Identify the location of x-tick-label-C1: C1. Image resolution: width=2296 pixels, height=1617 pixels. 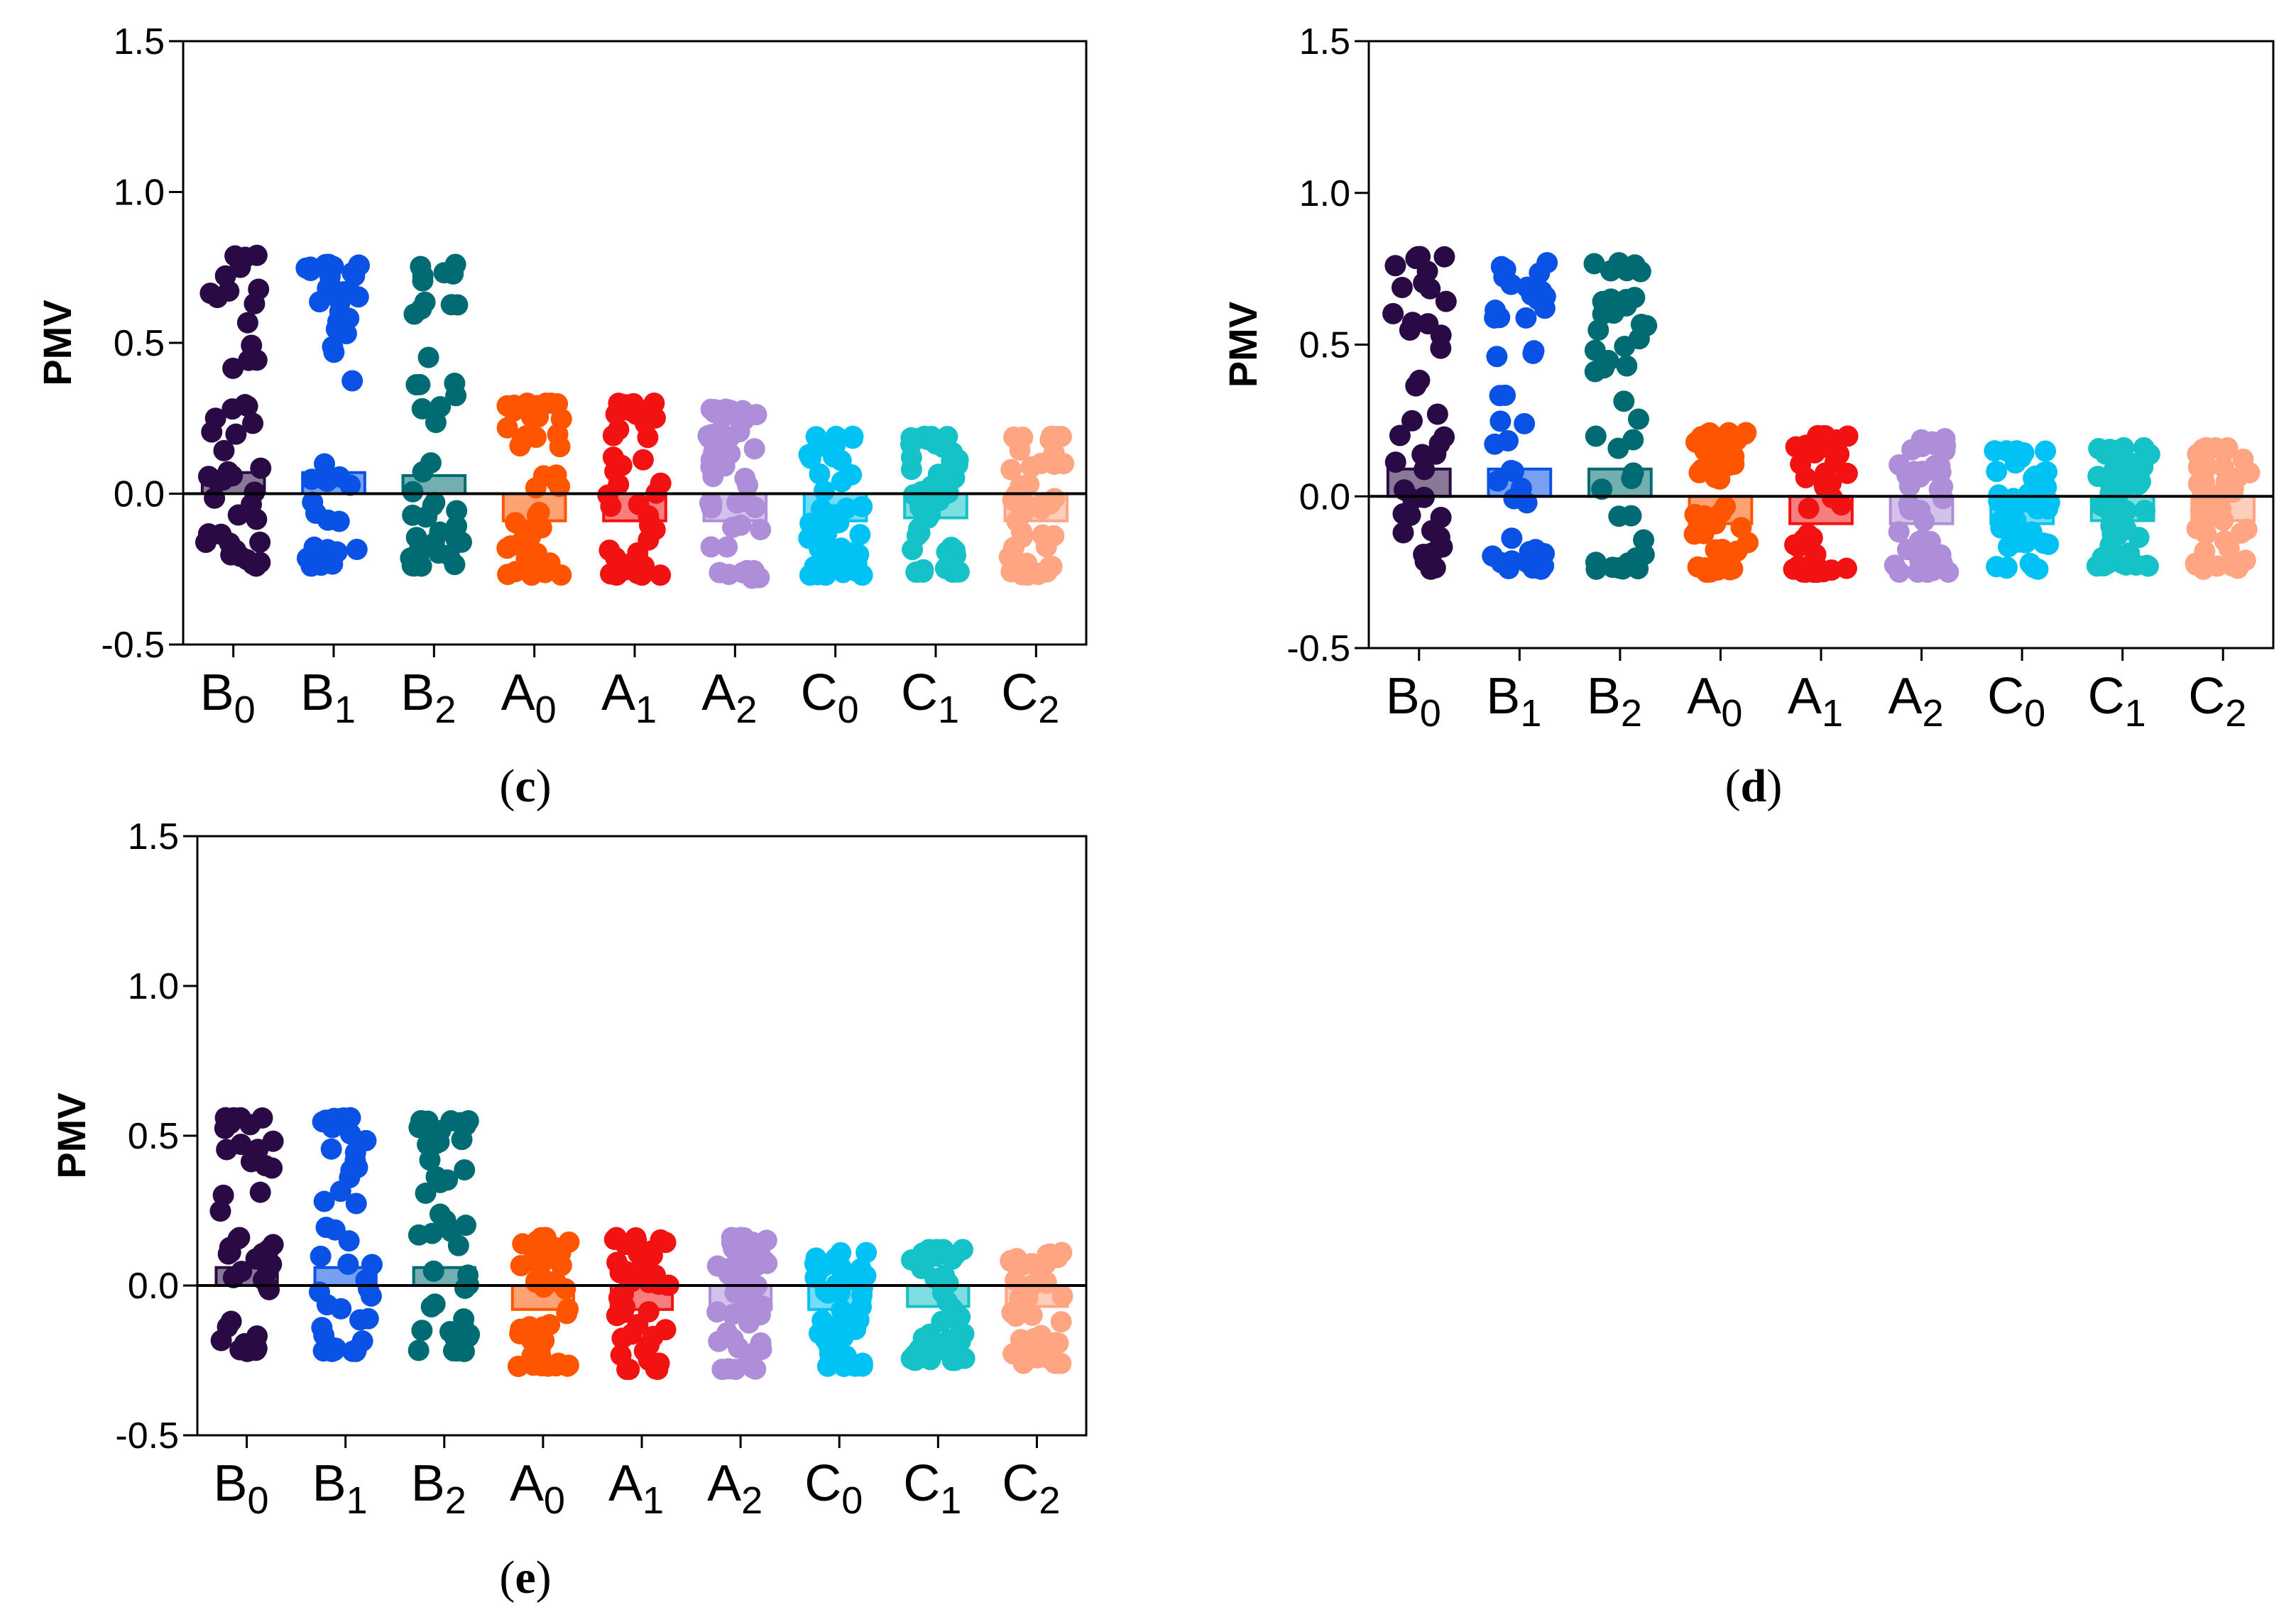
(932, 1488).